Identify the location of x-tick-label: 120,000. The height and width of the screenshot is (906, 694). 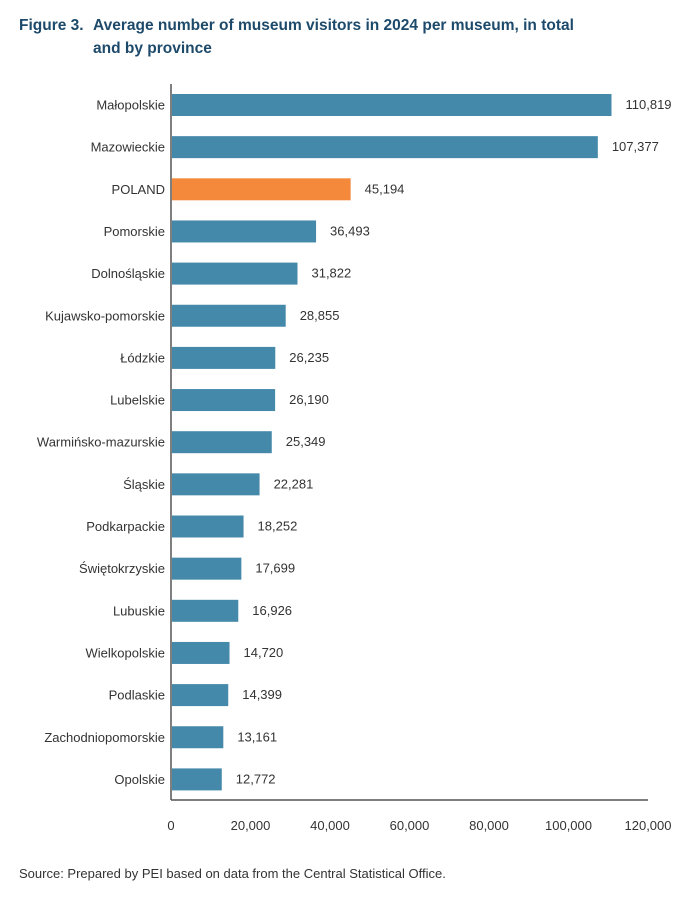
(648, 825).